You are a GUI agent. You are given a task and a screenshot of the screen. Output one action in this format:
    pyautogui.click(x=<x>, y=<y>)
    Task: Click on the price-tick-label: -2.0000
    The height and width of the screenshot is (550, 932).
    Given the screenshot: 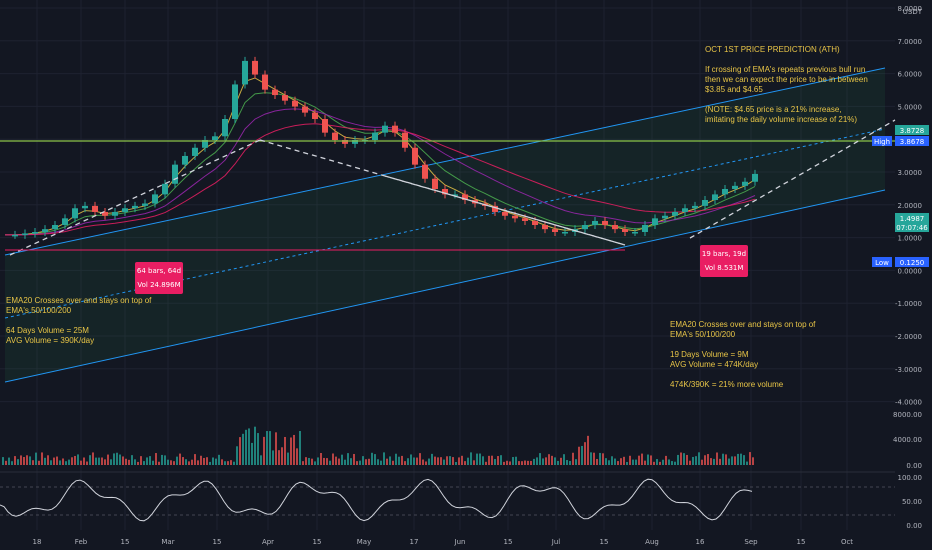 What is the action you would take?
    pyautogui.click(x=908, y=337)
    